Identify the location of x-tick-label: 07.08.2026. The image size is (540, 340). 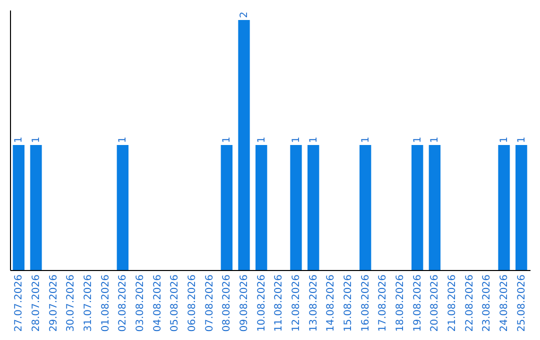
(210, 303).